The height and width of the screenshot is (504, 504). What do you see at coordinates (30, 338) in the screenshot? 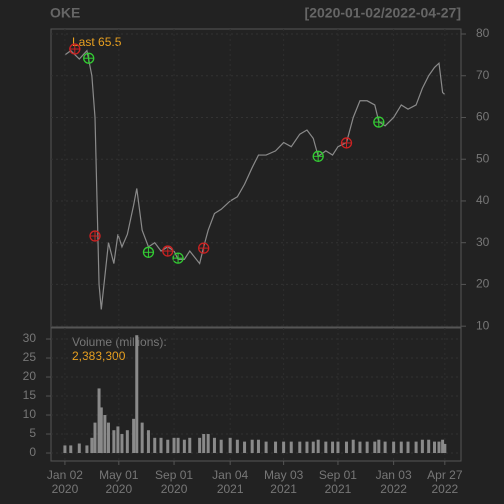
I see `y-tick-label: 30` at bounding box center [30, 338].